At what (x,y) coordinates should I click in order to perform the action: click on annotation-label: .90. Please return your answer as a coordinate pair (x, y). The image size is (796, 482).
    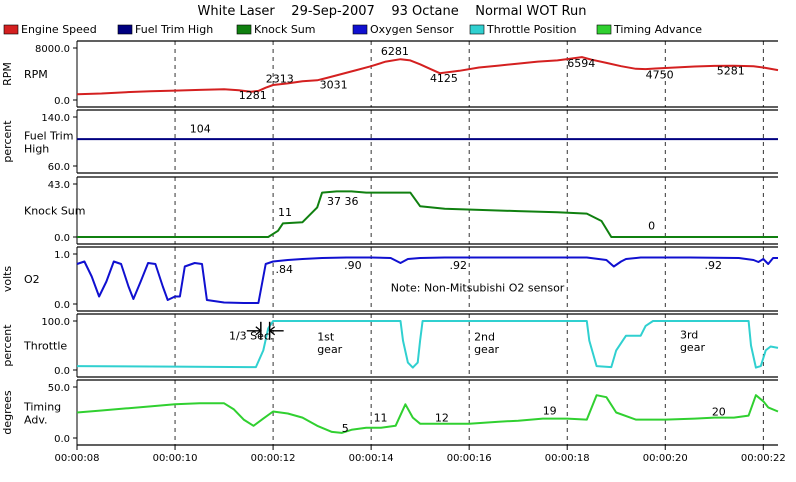
    Looking at the image, I should click on (353, 265).